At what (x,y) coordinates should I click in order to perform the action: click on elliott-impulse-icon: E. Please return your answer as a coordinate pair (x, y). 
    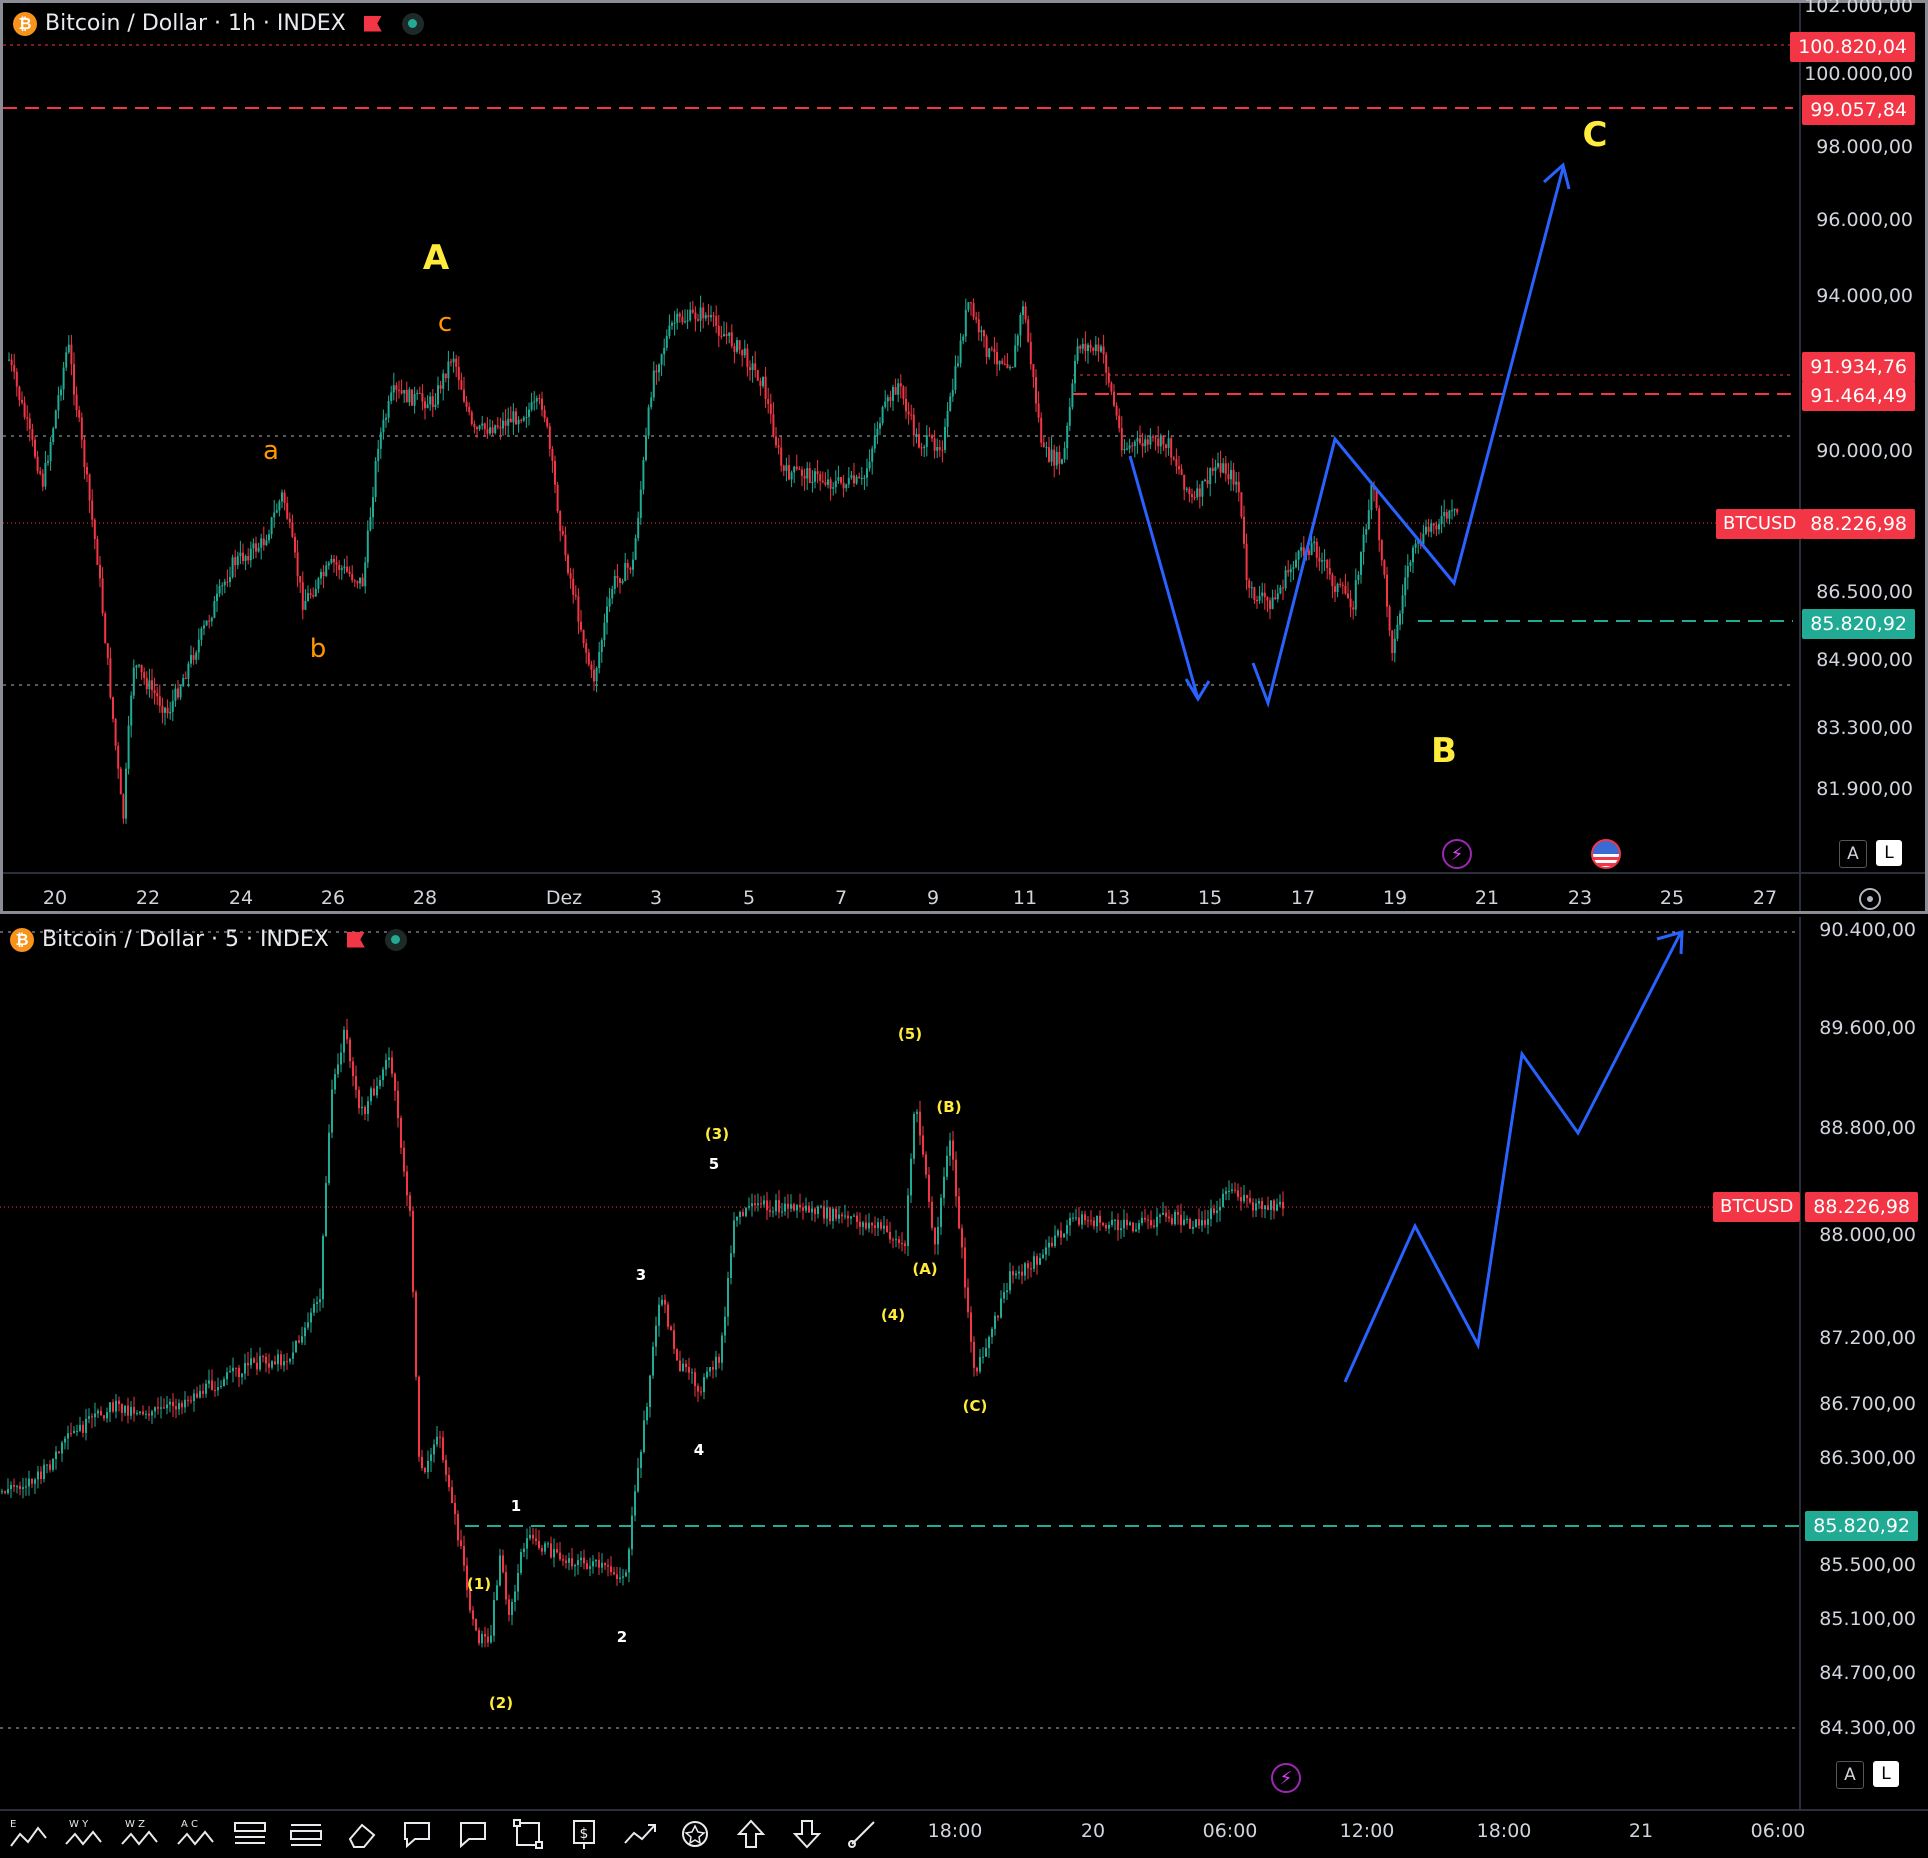
    Looking at the image, I should click on (28, 1834).